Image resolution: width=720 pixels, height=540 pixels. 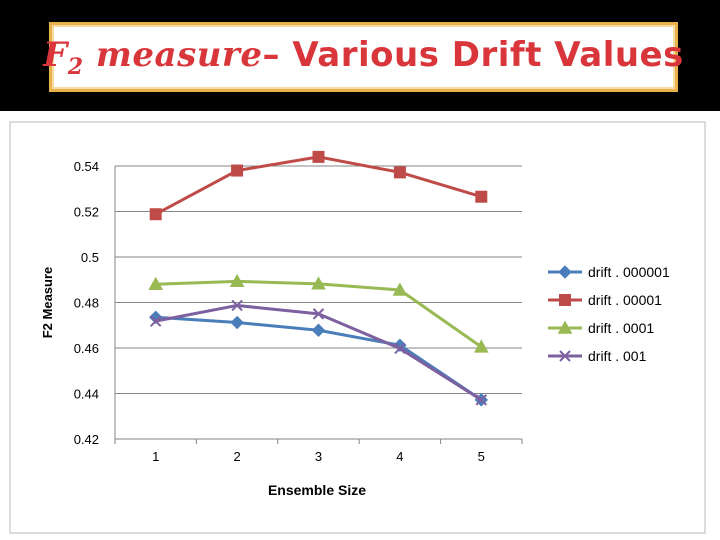 What do you see at coordinates (86, 394) in the screenshot?
I see `y-tick-label: 0.44` at bounding box center [86, 394].